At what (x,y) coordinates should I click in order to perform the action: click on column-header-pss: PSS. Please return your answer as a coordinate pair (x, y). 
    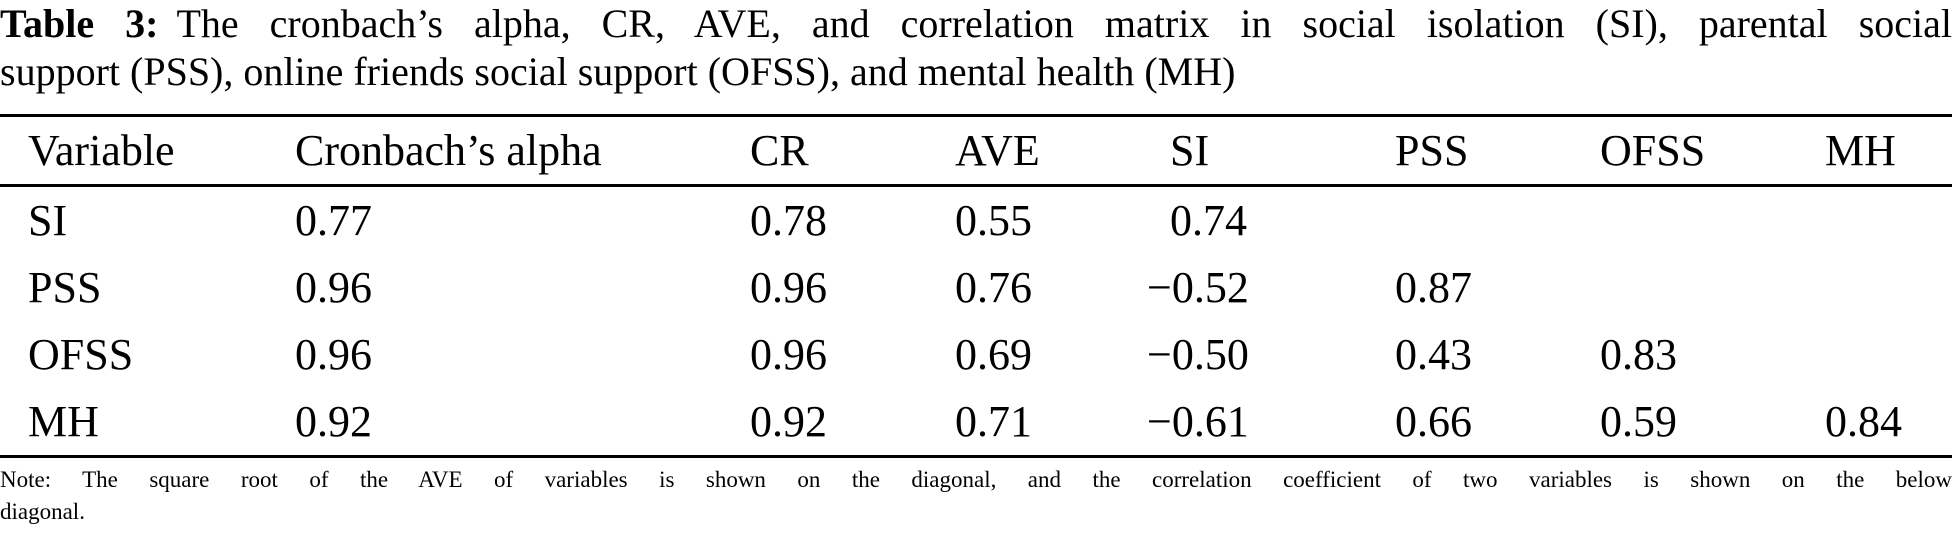
    Looking at the image, I should click on (1469, 151).